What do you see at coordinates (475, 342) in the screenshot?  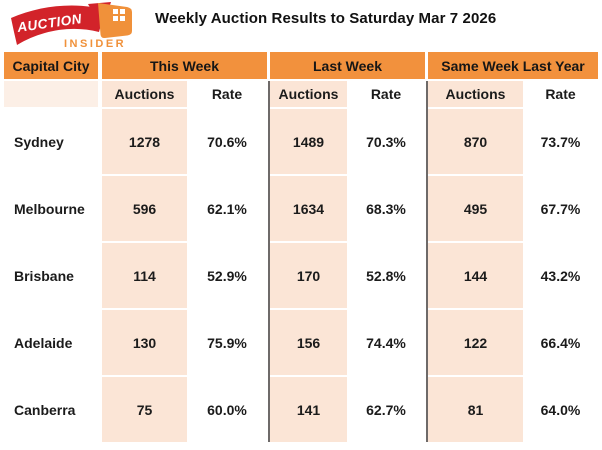 I see `sy-auctions: 122` at bounding box center [475, 342].